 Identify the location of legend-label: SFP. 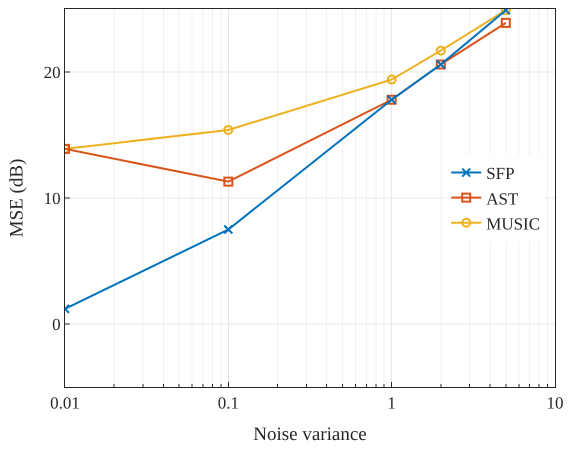
(500, 174).